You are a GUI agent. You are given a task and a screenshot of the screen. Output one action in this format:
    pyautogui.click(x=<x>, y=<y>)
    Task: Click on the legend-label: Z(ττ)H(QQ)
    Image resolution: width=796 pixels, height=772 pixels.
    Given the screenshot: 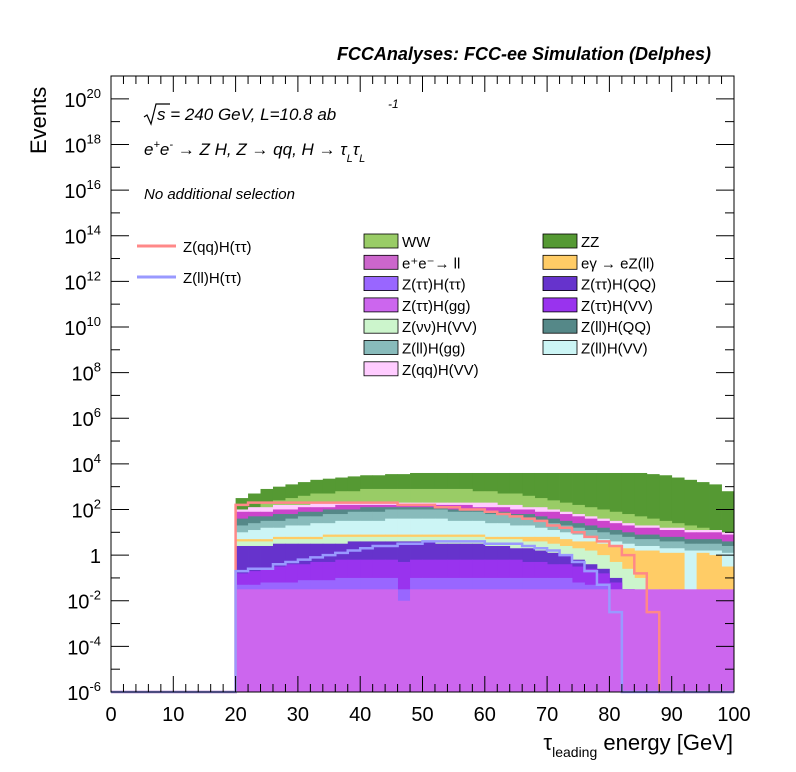 What is the action you would take?
    pyautogui.click(x=618, y=285)
    